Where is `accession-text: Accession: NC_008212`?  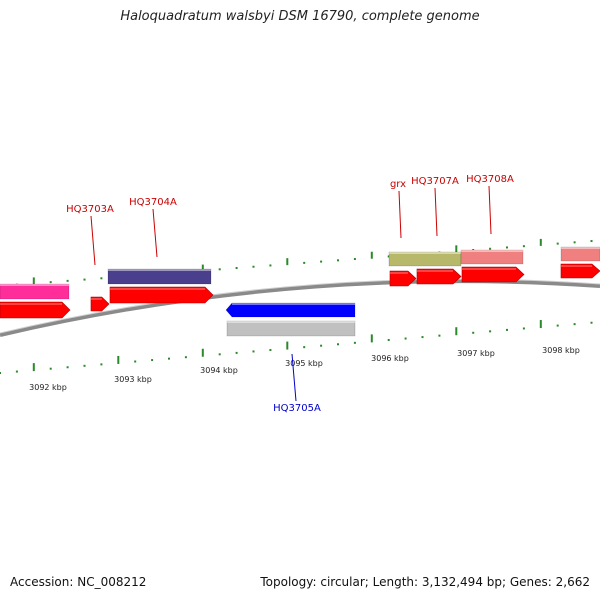
accession-text: Accession: NC_008212 is located at coordinates (78, 582).